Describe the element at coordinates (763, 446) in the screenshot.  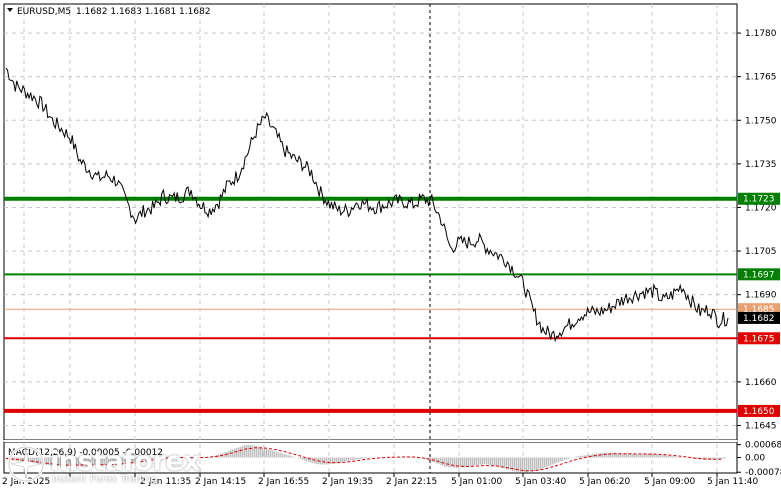
I see `macd-tick-label: 0.00068` at that location.